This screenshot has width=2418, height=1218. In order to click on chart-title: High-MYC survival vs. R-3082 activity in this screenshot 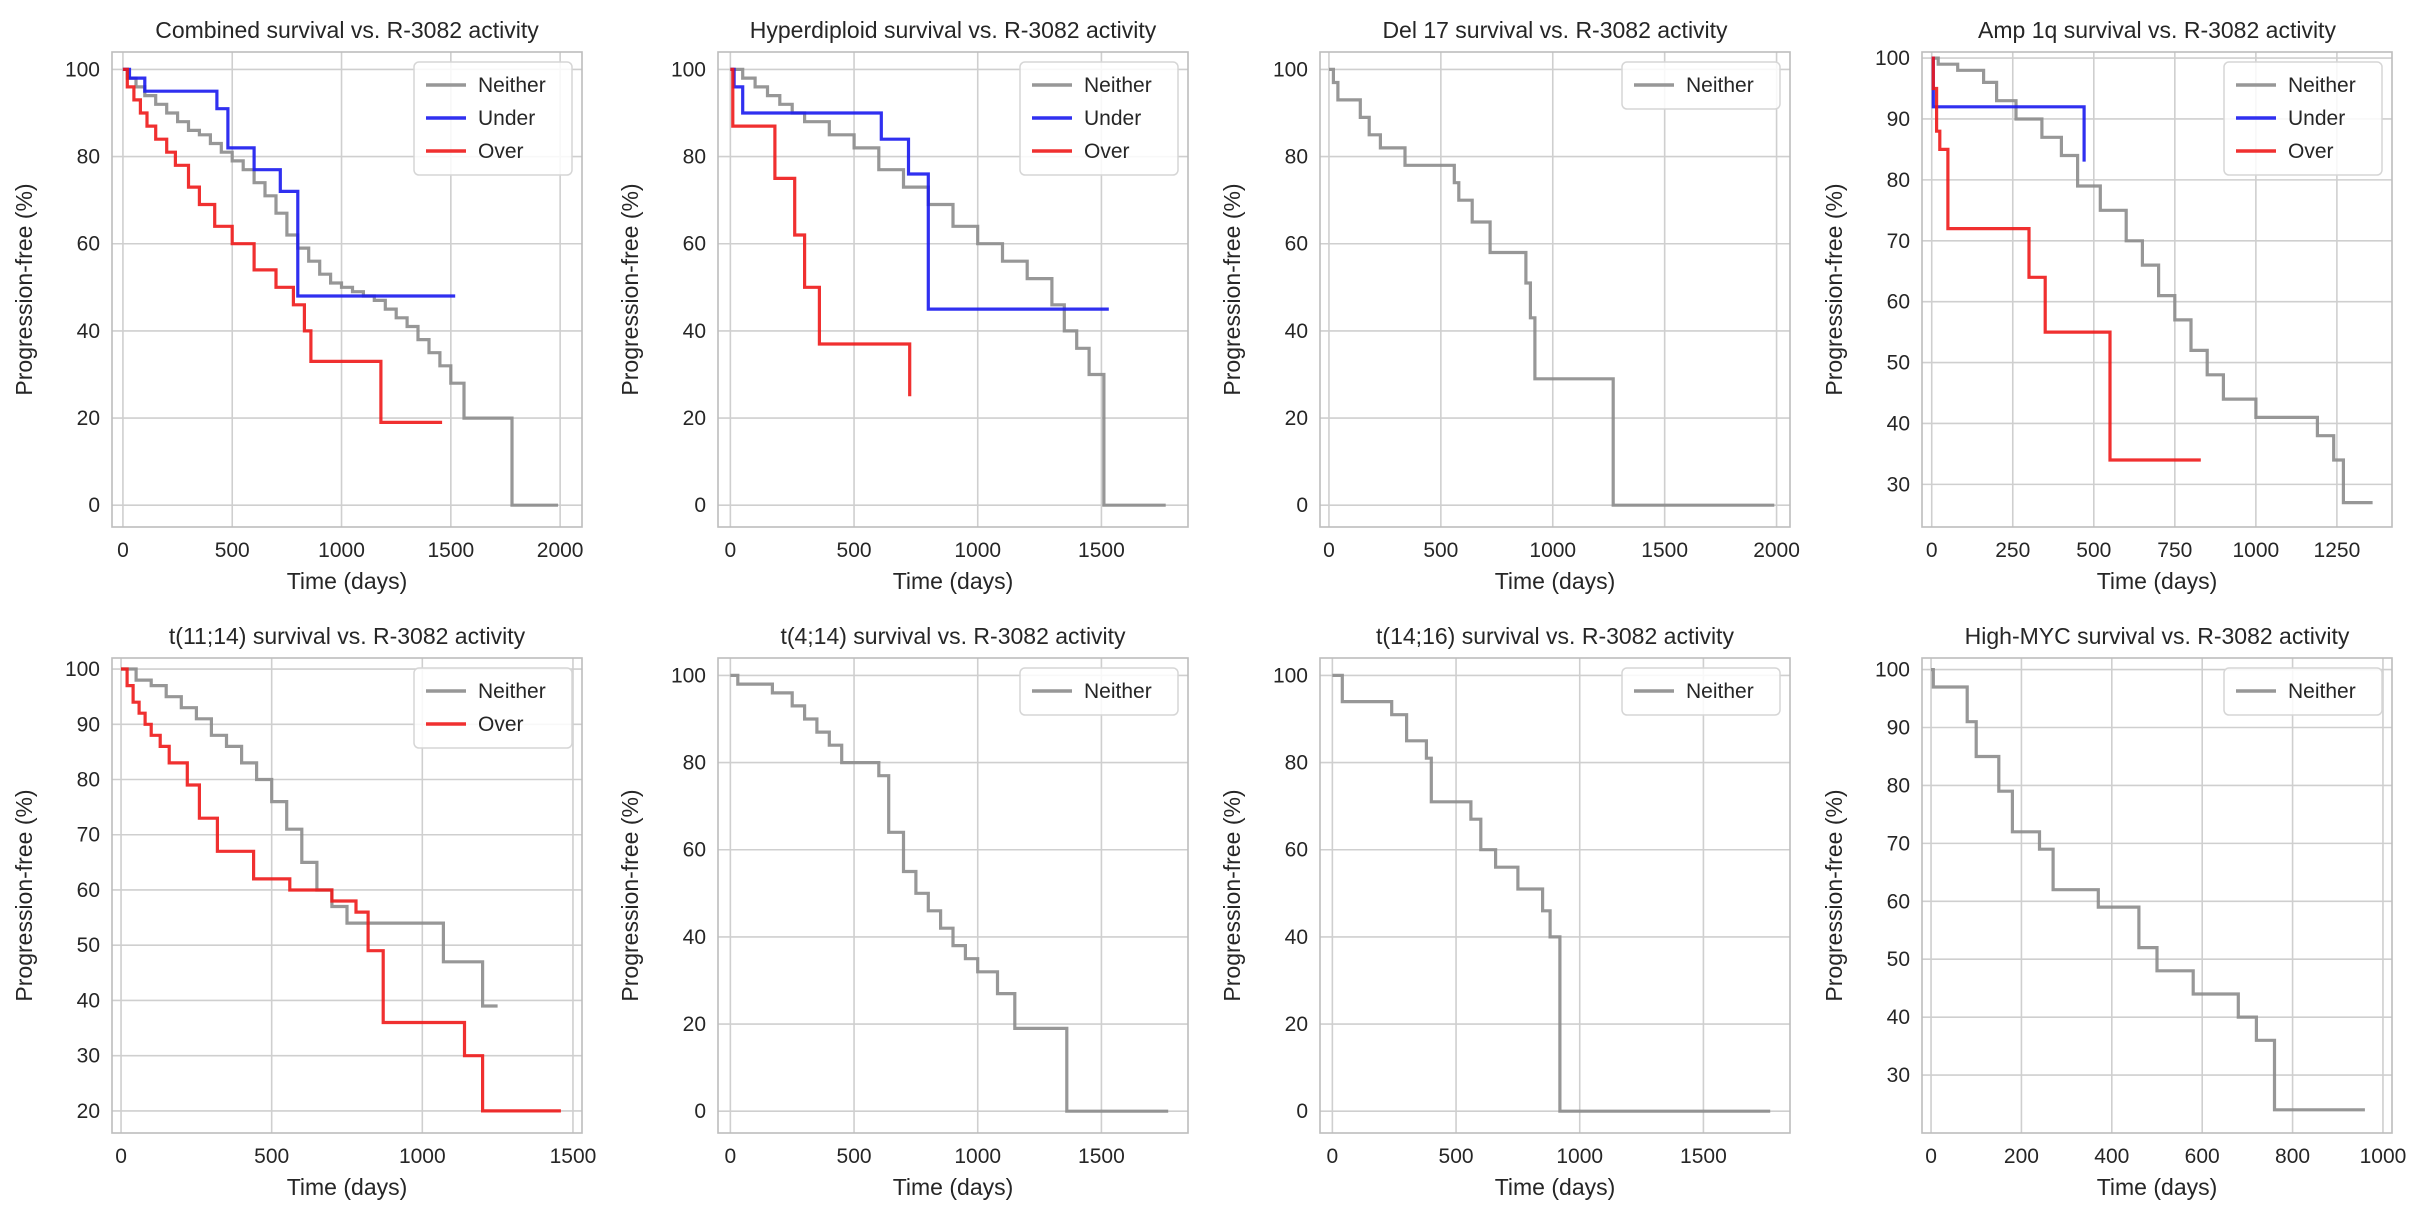, I will do `click(2157, 636)`.